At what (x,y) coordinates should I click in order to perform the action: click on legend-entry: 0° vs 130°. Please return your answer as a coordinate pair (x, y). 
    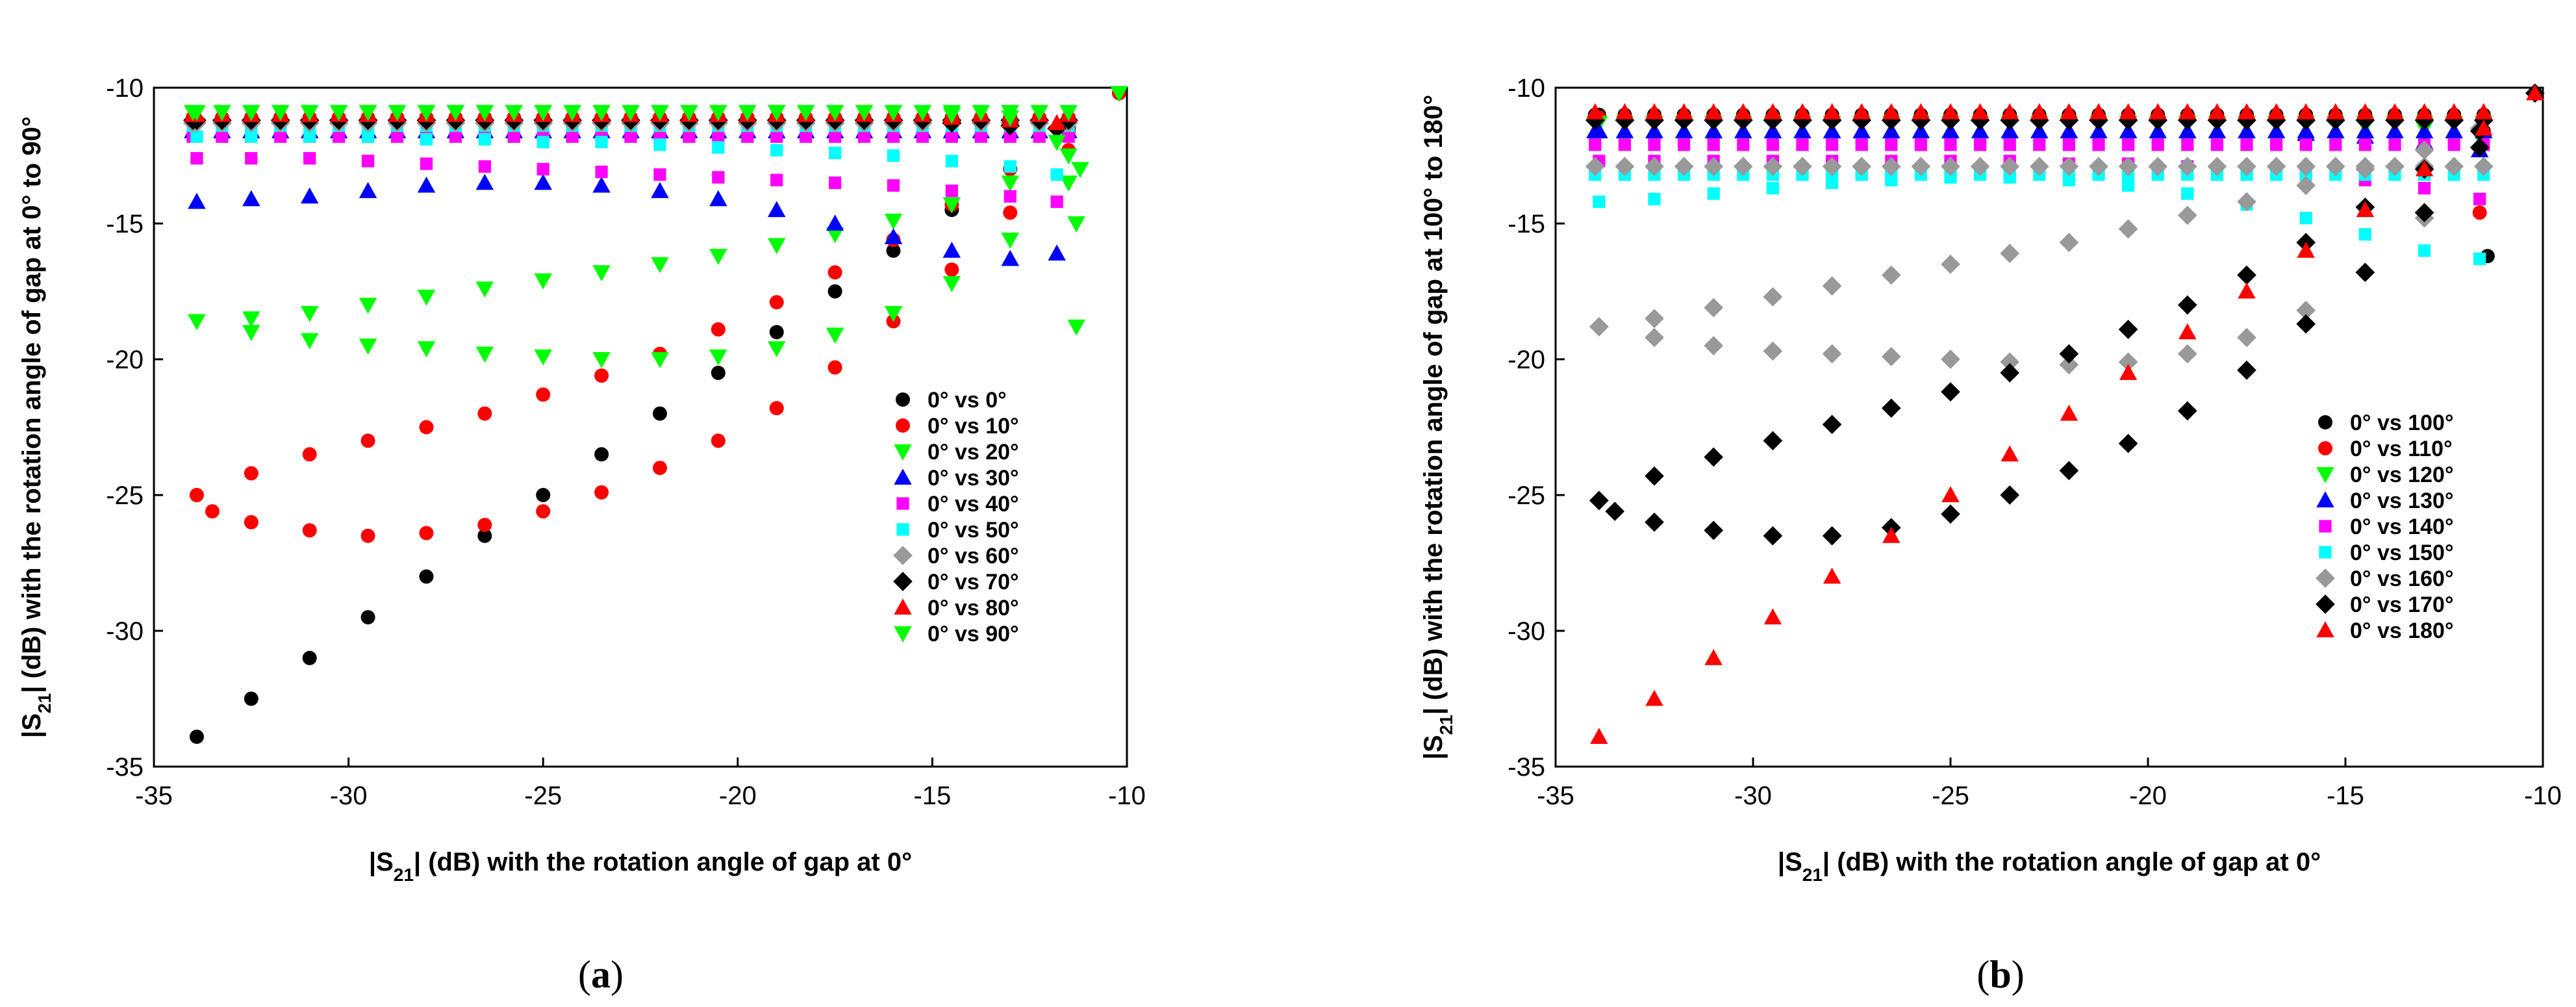
    Looking at the image, I should click on (2402, 501).